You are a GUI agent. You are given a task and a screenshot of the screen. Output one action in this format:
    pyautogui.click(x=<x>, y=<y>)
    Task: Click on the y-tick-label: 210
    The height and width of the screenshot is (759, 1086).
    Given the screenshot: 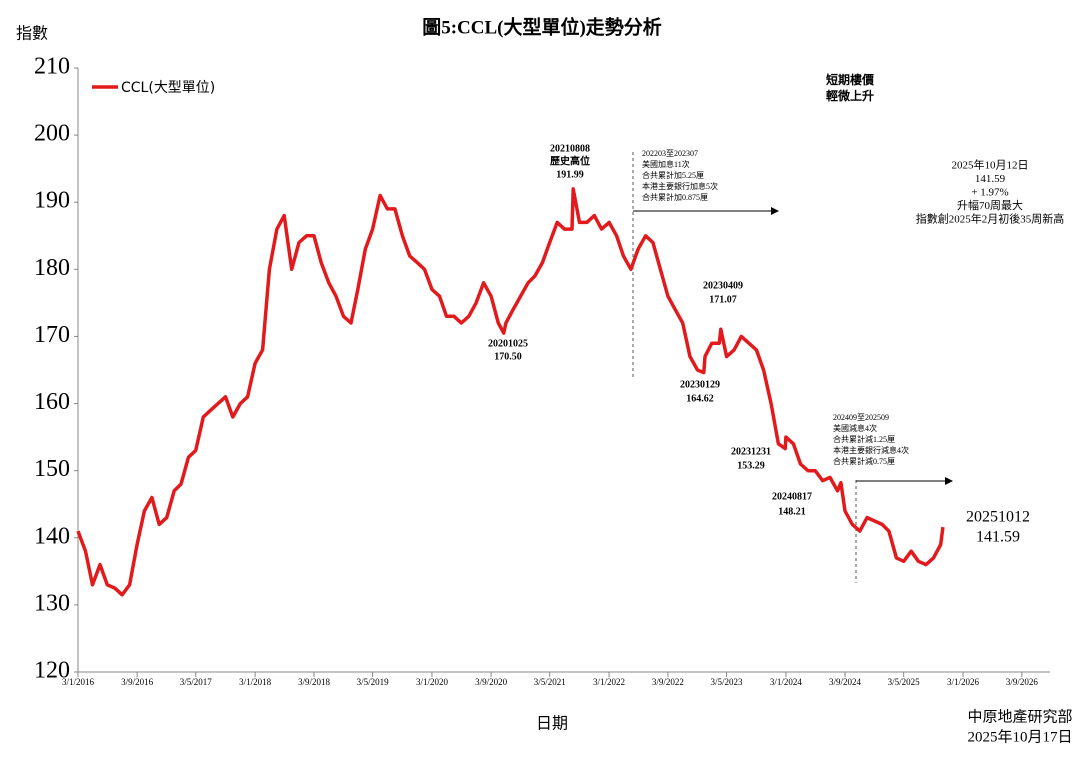 What is the action you would take?
    pyautogui.click(x=52, y=67)
    